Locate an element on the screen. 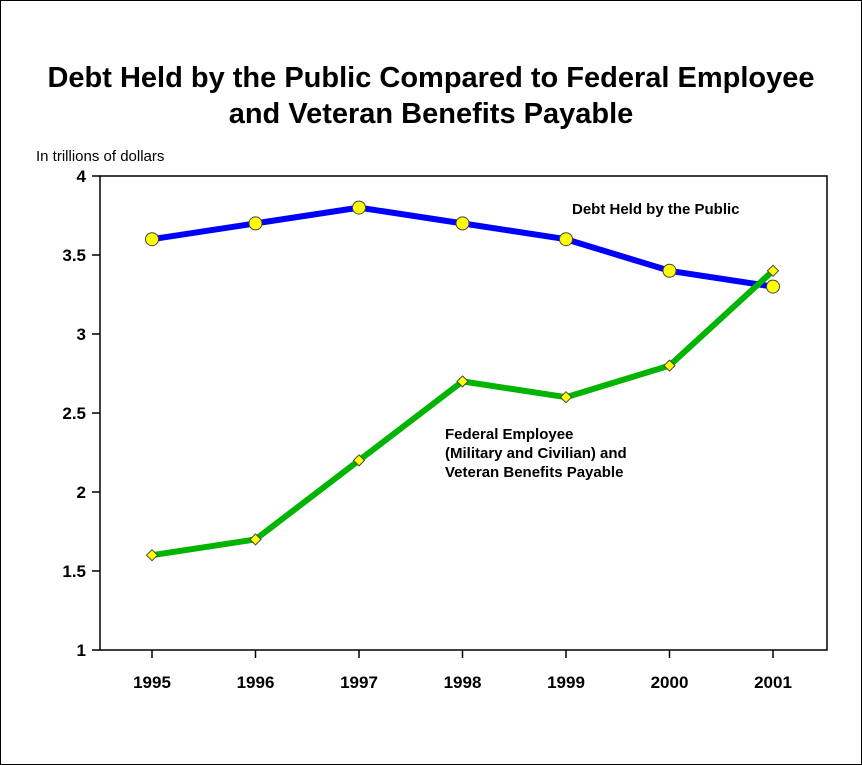 This screenshot has width=862, height=765. y-tick-label: 1 is located at coordinates (81, 650).